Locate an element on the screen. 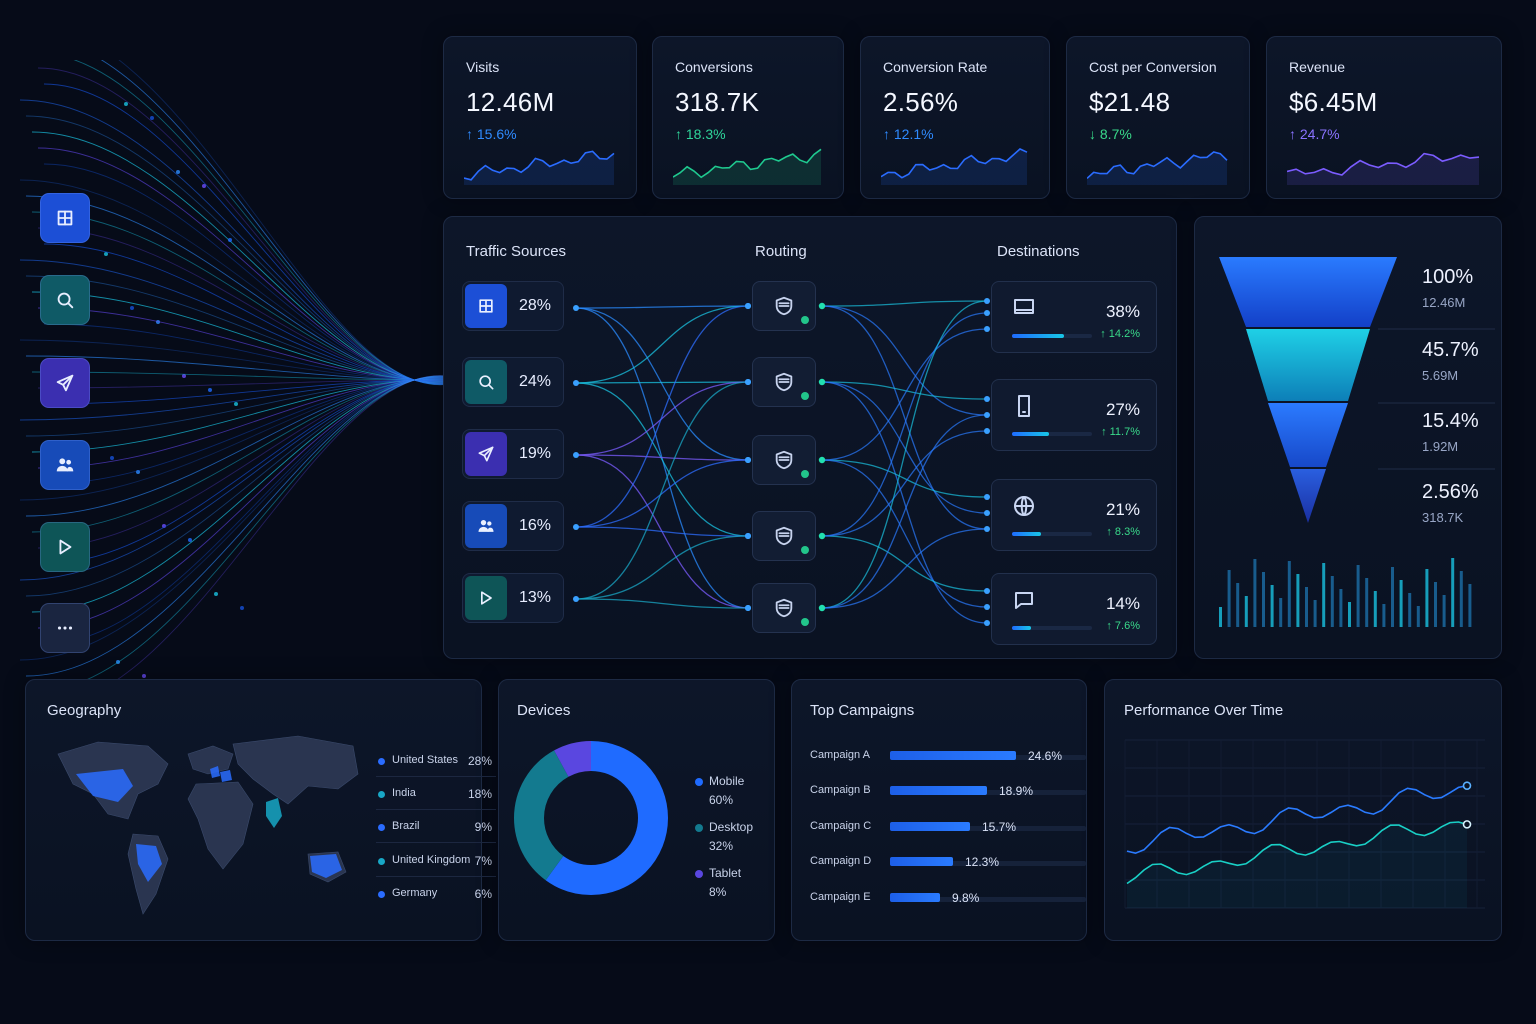 Image resolution: width=1536 pixels, height=1024 pixels. sidebar-button-users is located at coordinates (65, 465).